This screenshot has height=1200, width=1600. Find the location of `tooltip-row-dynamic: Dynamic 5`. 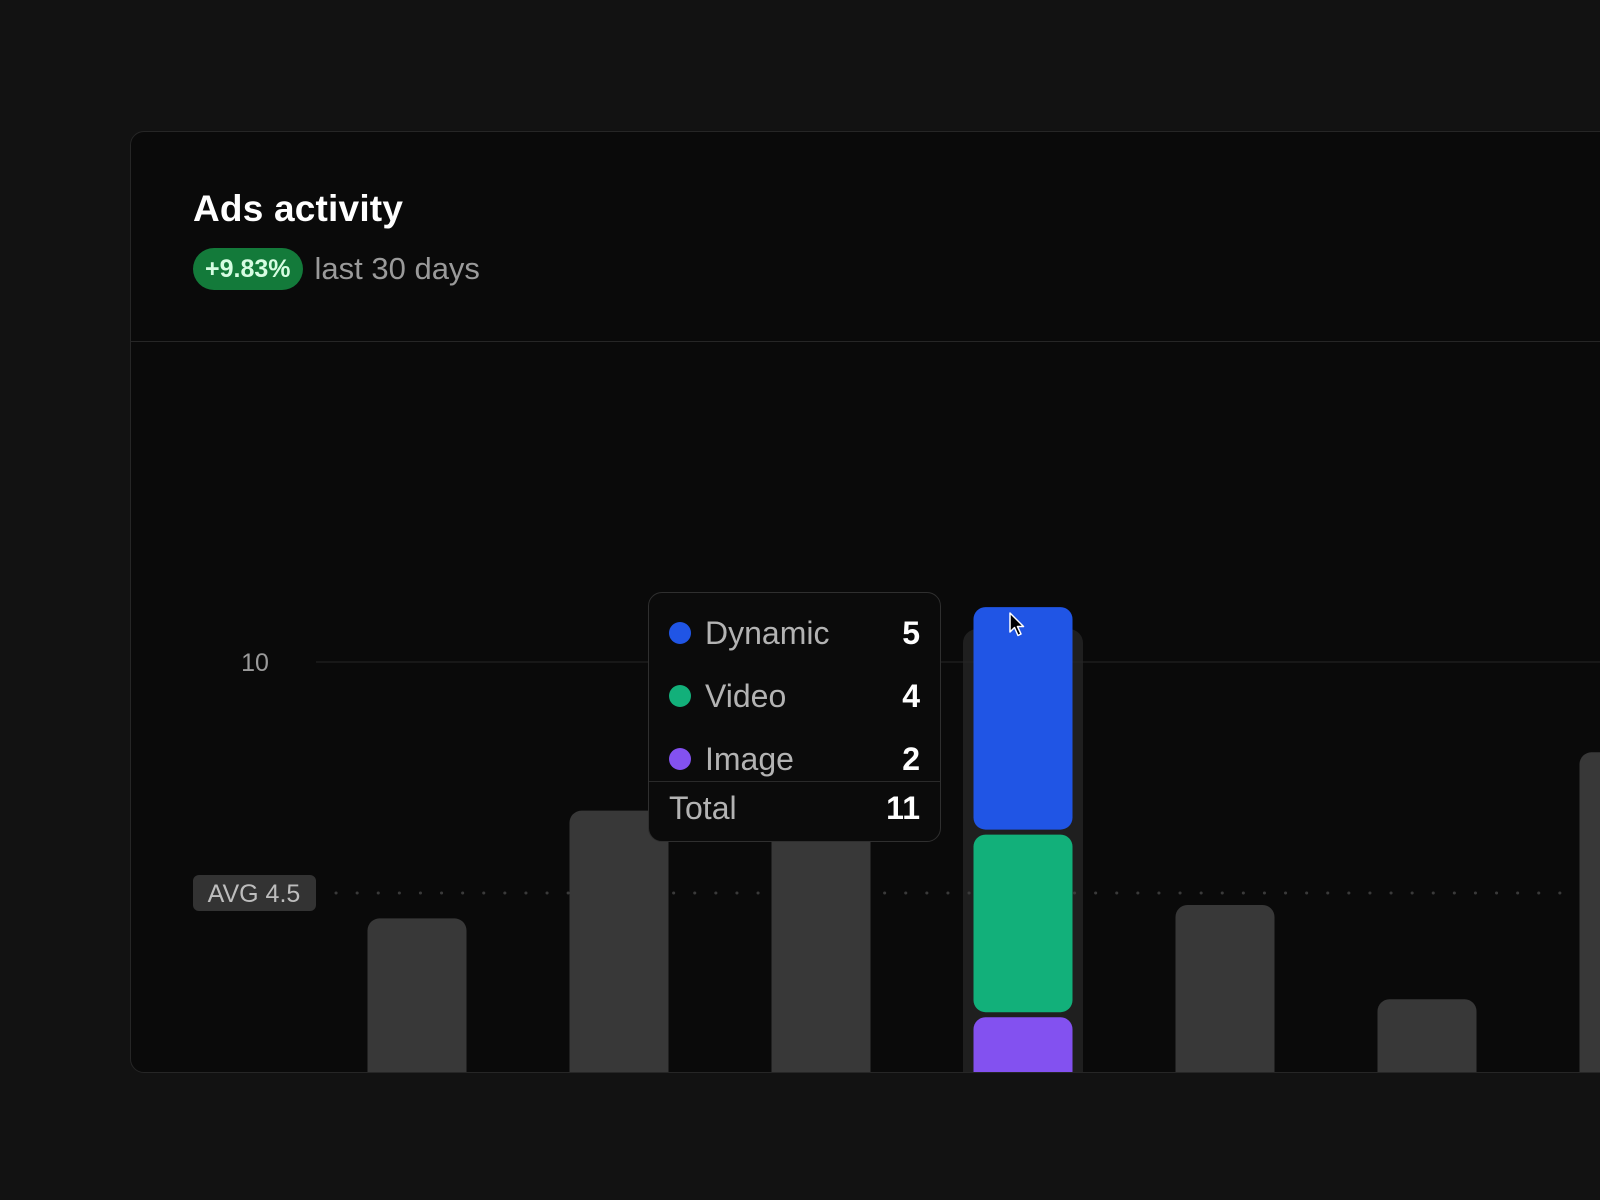

tooltip-row-dynamic: Dynamic 5 is located at coordinates (794, 633).